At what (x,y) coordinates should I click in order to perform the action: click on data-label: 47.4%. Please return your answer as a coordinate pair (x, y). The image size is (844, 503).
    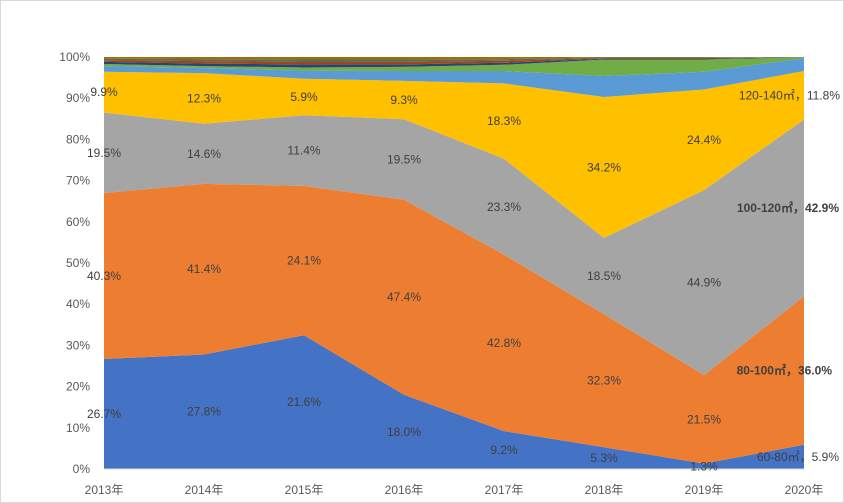
    Looking at the image, I should click on (404, 297).